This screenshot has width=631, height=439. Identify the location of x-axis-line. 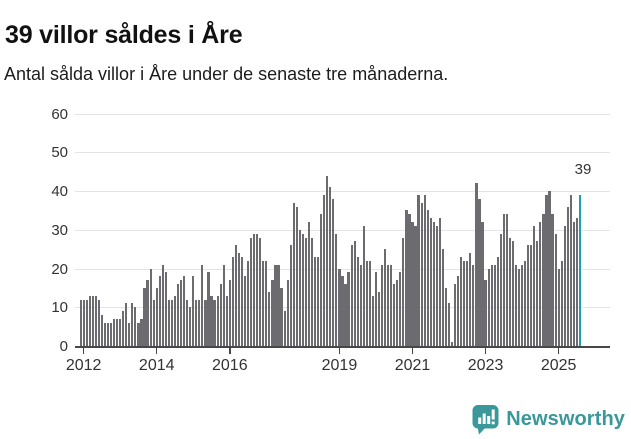
(342, 347).